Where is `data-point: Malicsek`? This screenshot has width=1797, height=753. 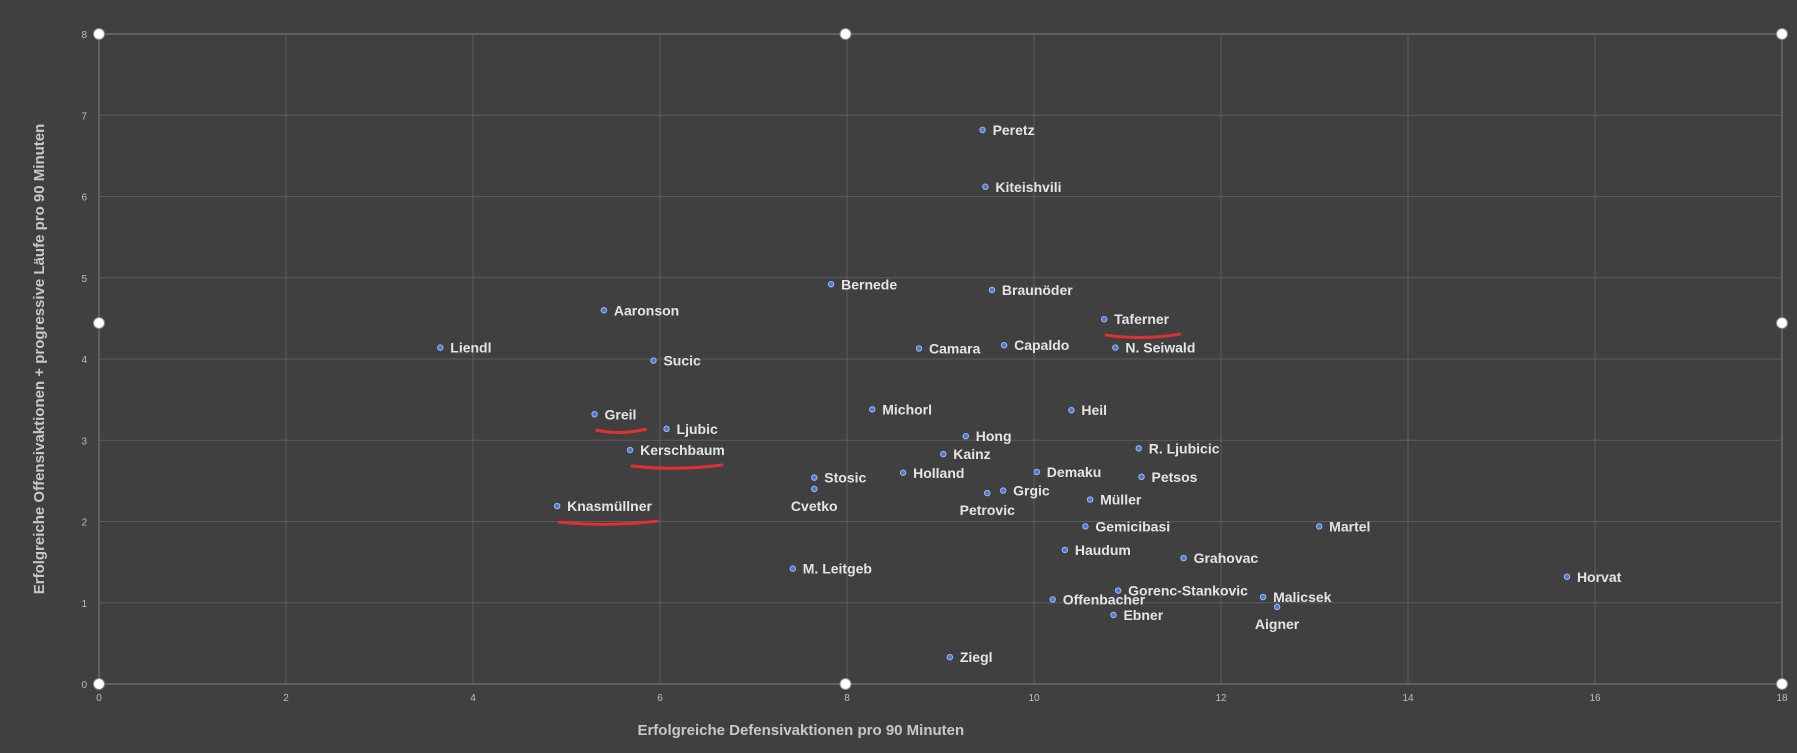 data-point: Malicsek is located at coordinates (1295, 597).